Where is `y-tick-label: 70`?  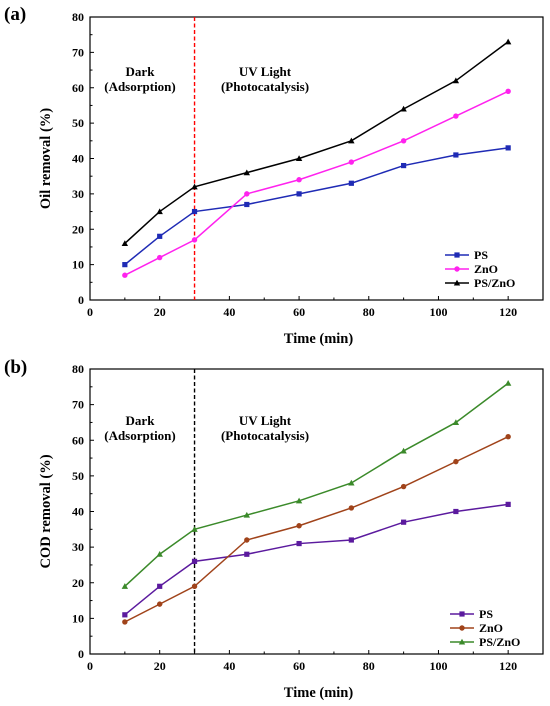 y-tick-label: 70 is located at coordinates (78, 405).